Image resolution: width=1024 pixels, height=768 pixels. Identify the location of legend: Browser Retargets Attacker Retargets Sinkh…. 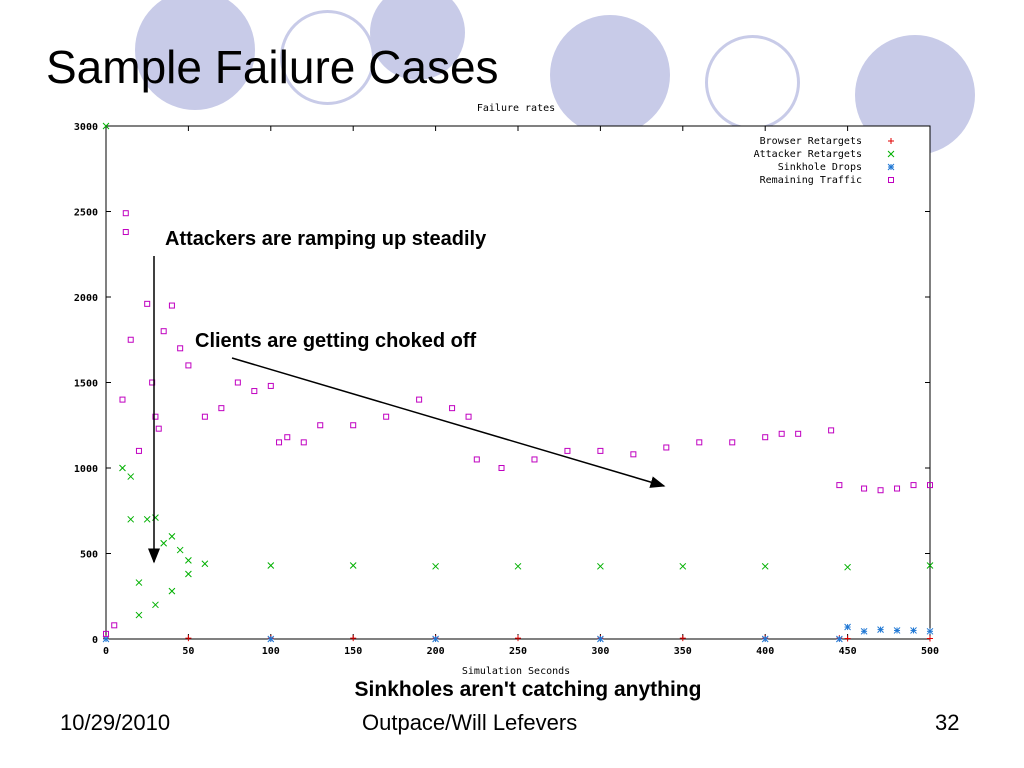
(824, 161).